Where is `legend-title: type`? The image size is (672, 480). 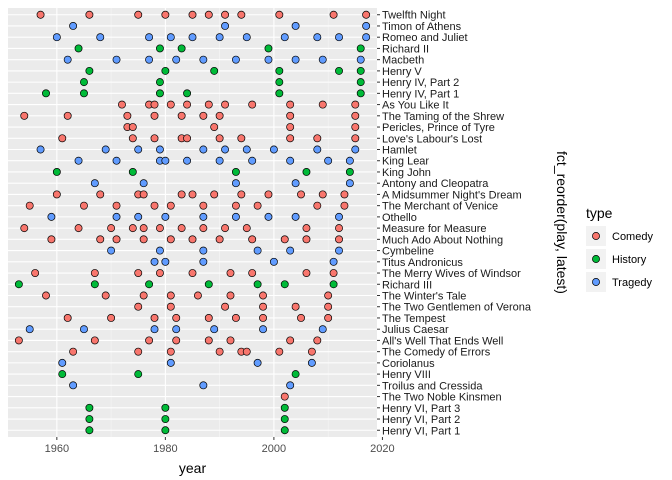 legend-title: type is located at coordinates (599, 213).